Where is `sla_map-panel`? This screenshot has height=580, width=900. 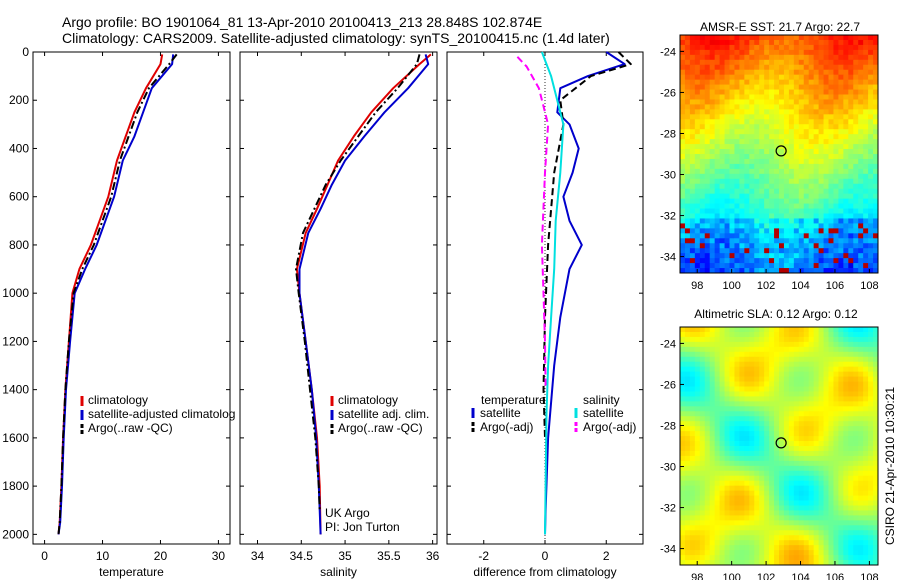
sla_map-panel is located at coordinates (779, 446).